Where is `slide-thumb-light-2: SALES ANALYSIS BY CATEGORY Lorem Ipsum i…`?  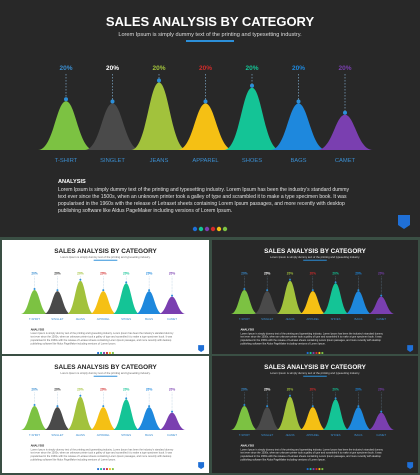 slide-thumb-light-2: SALES ANALYSIS BY CATEGORY Lorem Ipsum i… is located at coordinates (105, 414).